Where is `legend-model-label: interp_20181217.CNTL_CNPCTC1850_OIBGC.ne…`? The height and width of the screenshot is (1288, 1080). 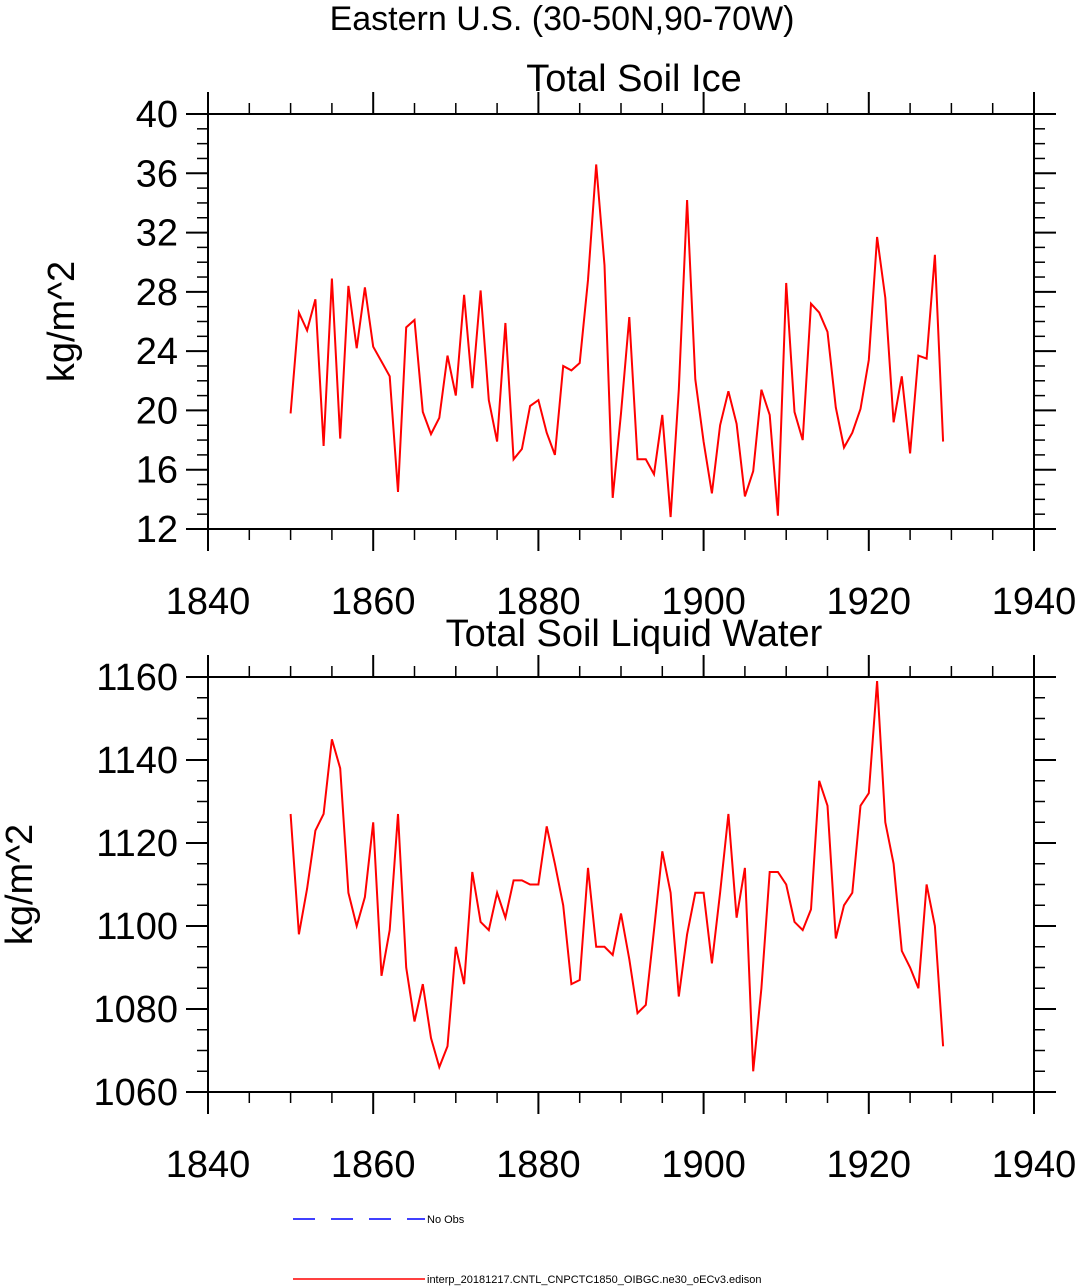
legend-model-label: interp_20181217.CNTL_CNPCTC1850_OIBGC.ne… is located at coordinates (594, 1280).